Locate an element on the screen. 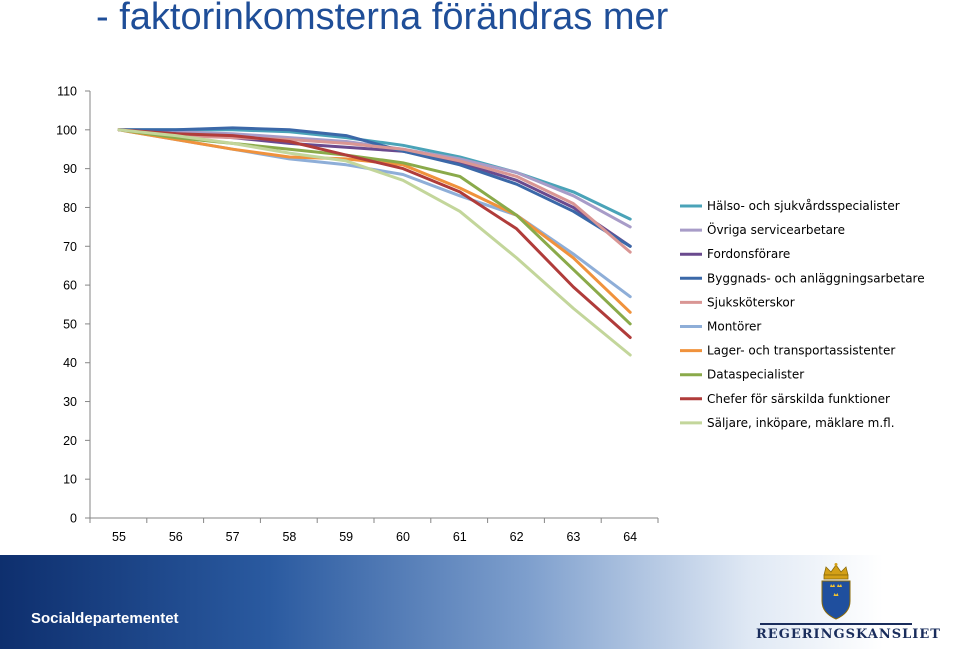 This screenshot has height=649, width=960. y-tick-label: 20 is located at coordinates (70, 441).